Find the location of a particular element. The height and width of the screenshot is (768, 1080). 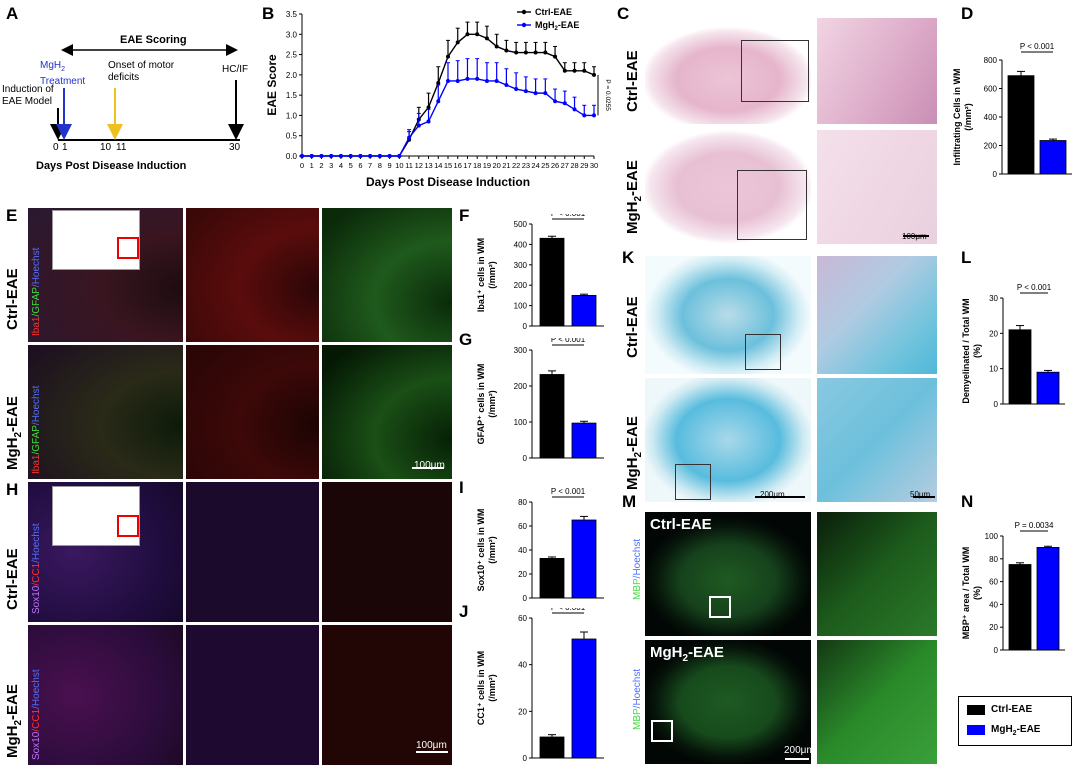

x-tick-label: 17 is located at coordinates (467, 165).